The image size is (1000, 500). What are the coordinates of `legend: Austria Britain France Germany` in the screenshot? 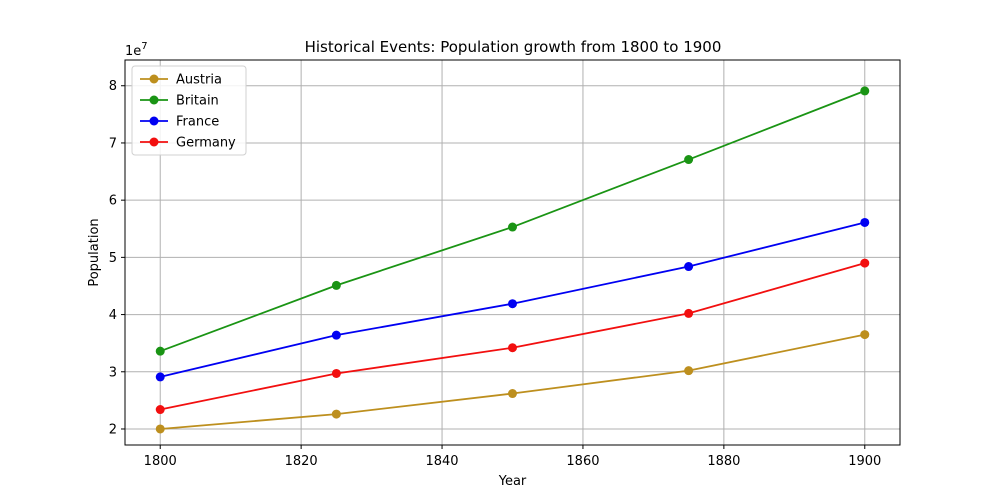 It's located at (189, 110).